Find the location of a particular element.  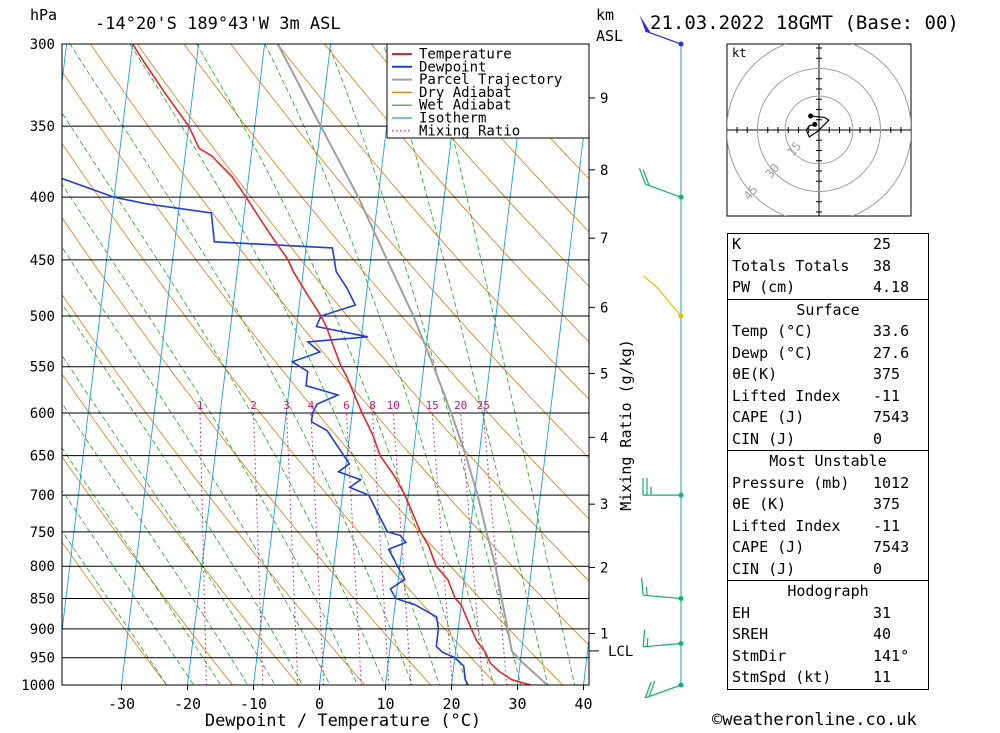

stat-row: Temp (°C) 33.6 is located at coordinates (828, 332).